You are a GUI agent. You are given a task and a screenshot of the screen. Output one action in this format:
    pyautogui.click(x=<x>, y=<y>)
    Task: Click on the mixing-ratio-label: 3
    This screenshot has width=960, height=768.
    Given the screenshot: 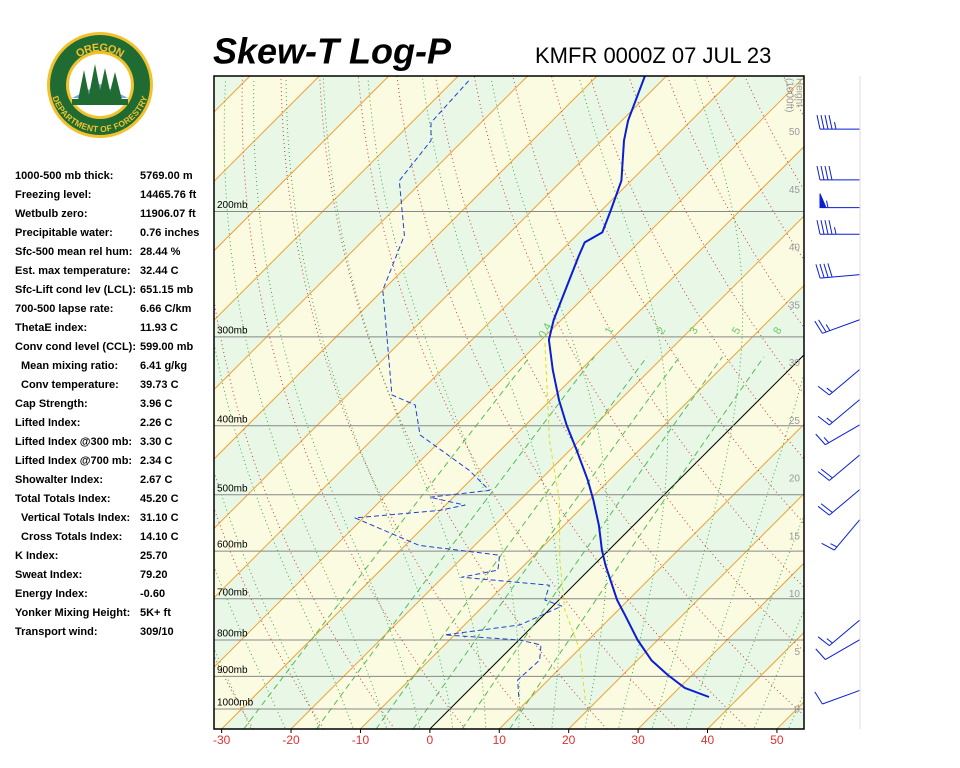 What is the action you would take?
    pyautogui.click(x=693, y=330)
    